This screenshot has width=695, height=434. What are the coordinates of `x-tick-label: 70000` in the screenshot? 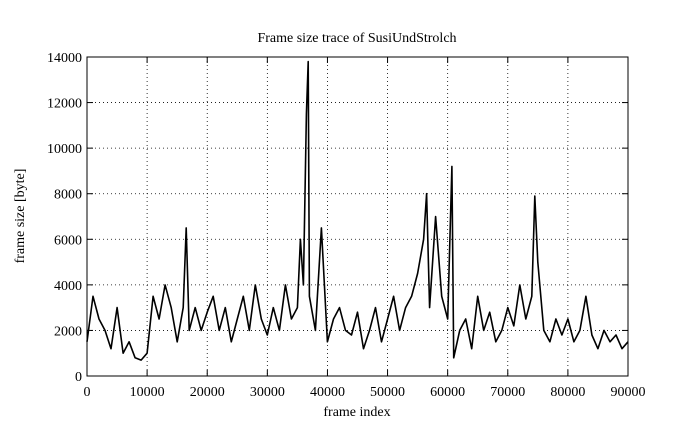 It's located at (507, 392).